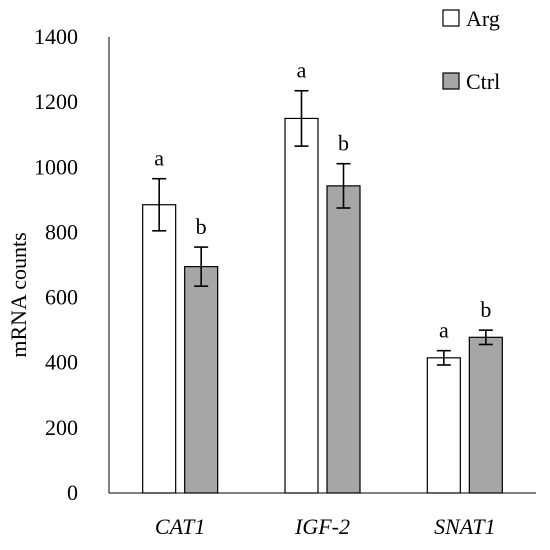 The width and height of the screenshot is (550, 550). Describe the element at coordinates (443, 425) in the screenshot. I see `bar-arg-snat1` at that location.